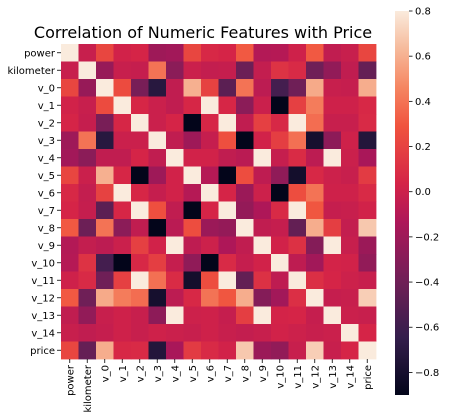 The image size is (451, 419). I want to click on colorbar-tick-label: 0.2, so click(423, 147).